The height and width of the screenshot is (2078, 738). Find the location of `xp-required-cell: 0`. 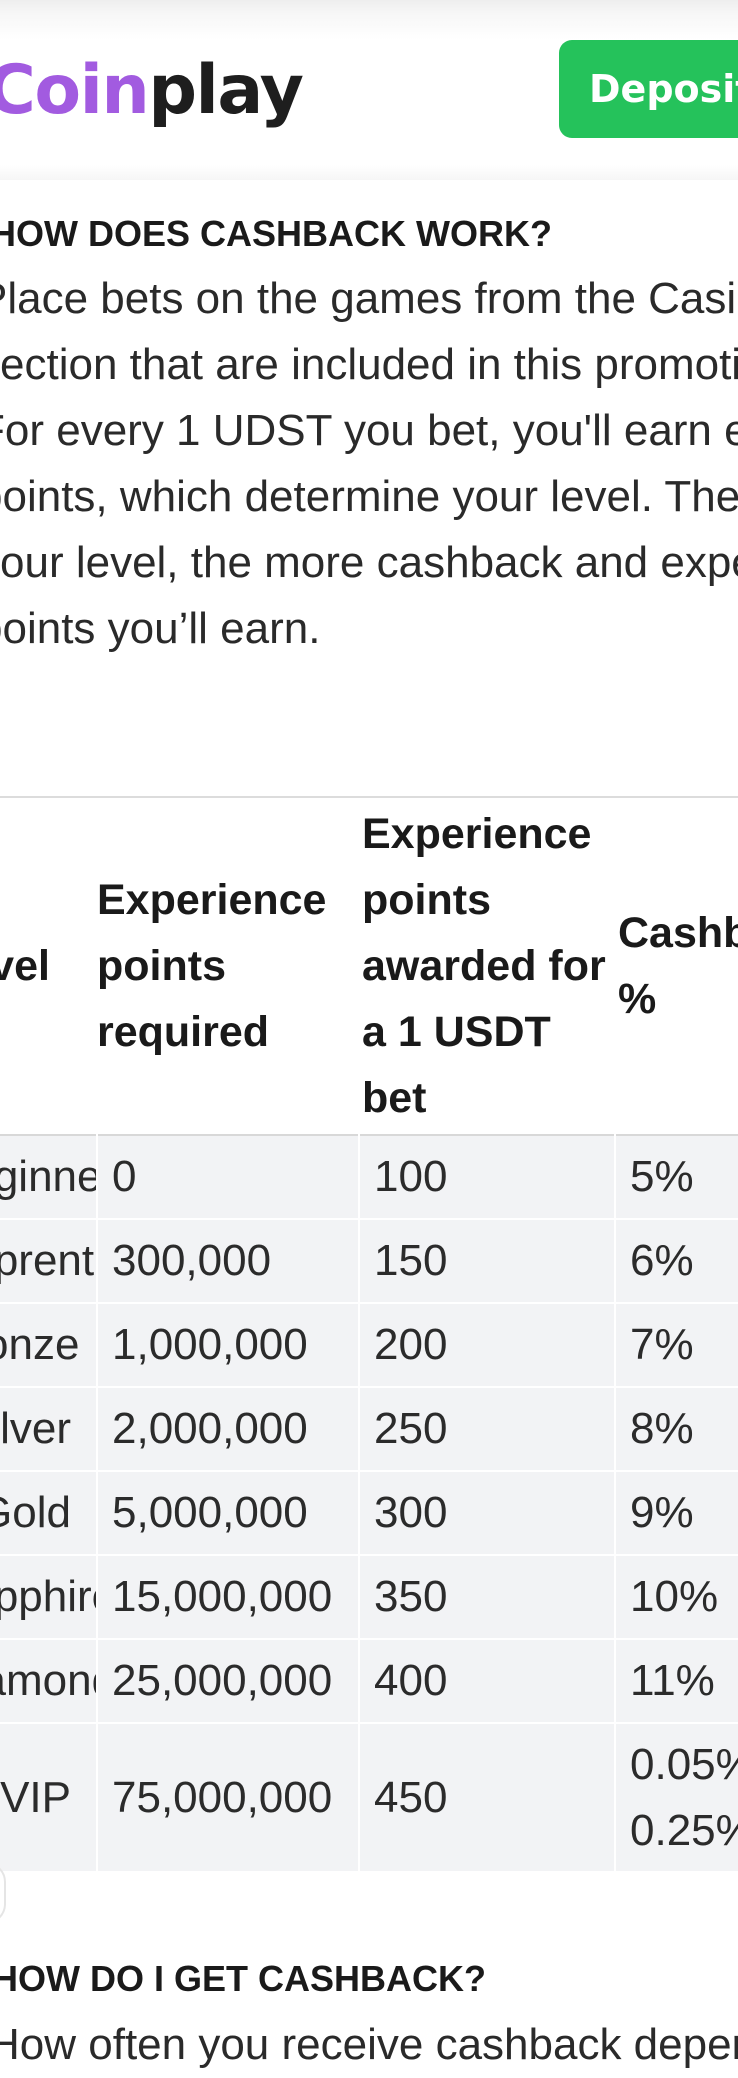

xp-required-cell: 0 is located at coordinates (228, 1177).